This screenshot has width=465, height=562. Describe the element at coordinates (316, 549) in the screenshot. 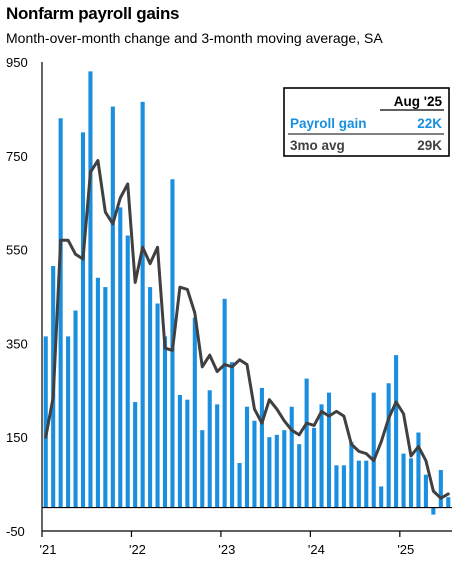

I see `x-tick-label: '24` at that location.